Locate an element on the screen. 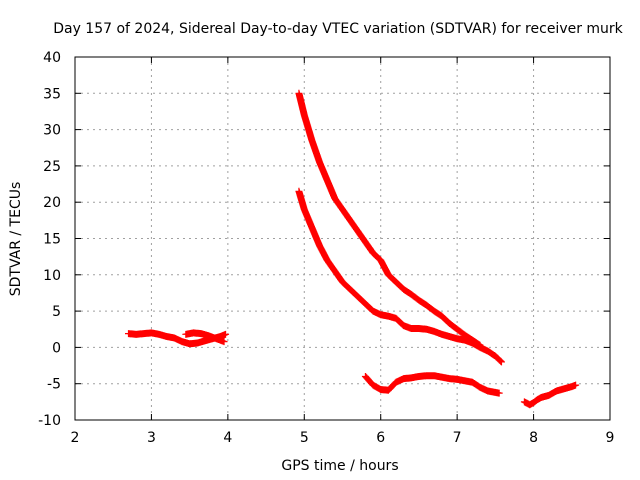  y-tick-label: 25 is located at coordinates (52, 167).